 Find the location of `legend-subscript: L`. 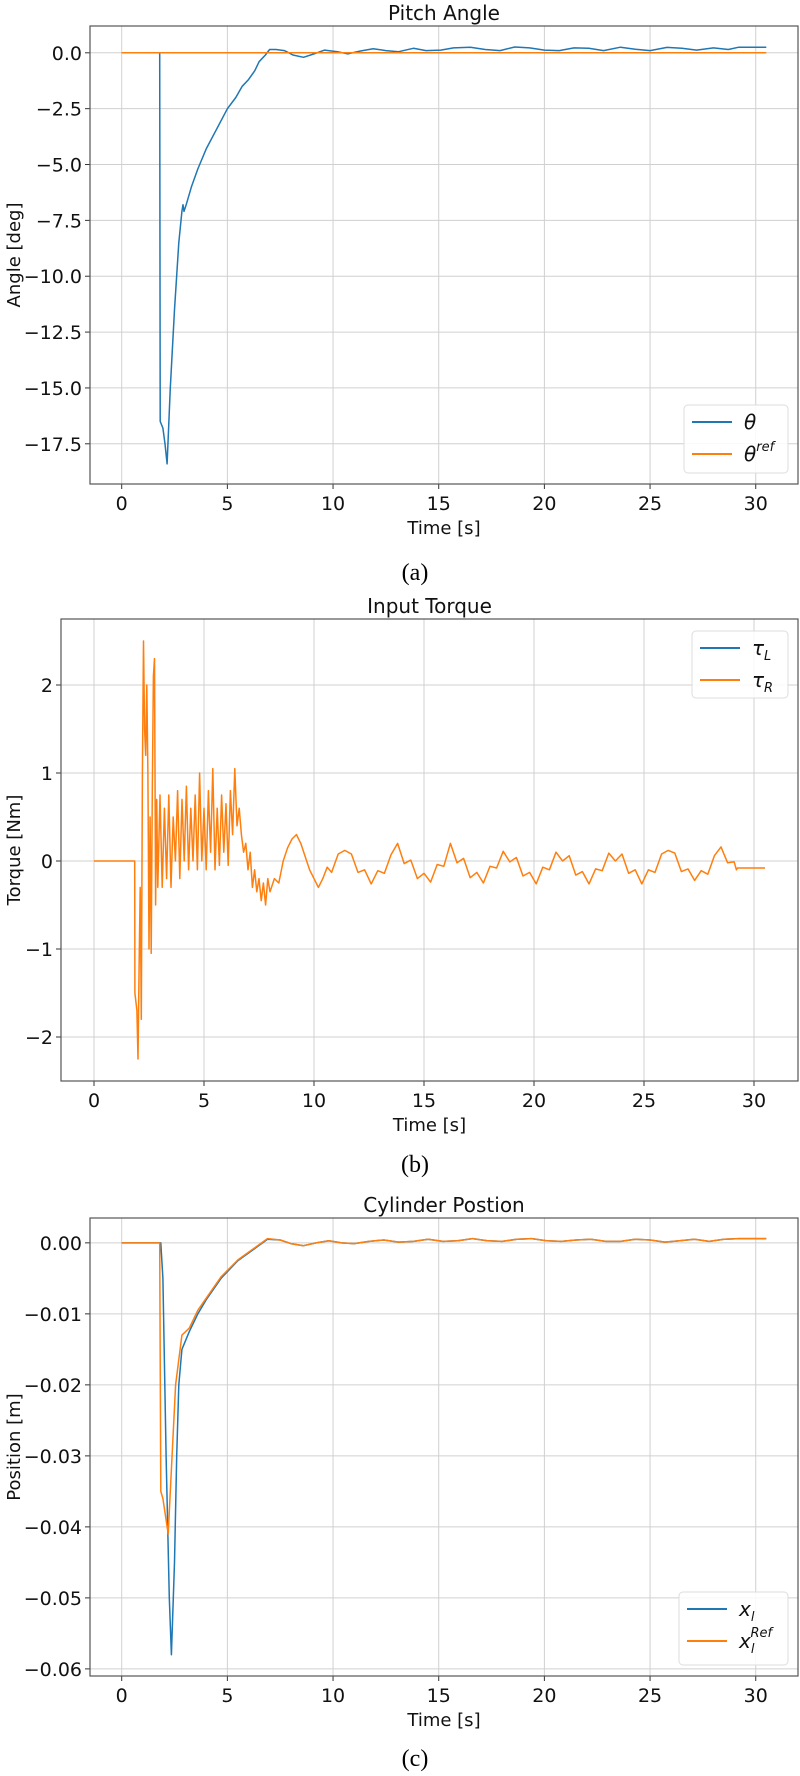

legend-subscript: L is located at coordinates (767, 656).